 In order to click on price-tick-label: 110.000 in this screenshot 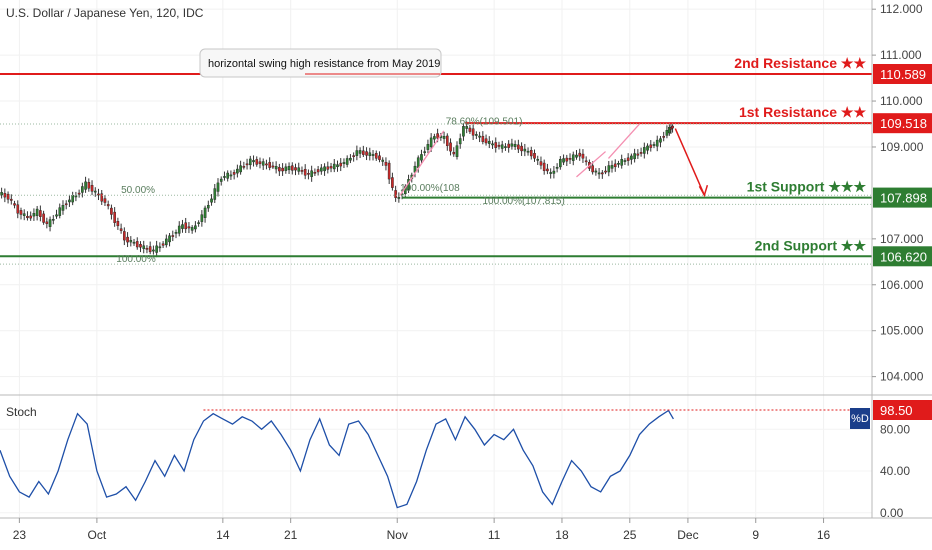, I will do `click(901, 101)`.